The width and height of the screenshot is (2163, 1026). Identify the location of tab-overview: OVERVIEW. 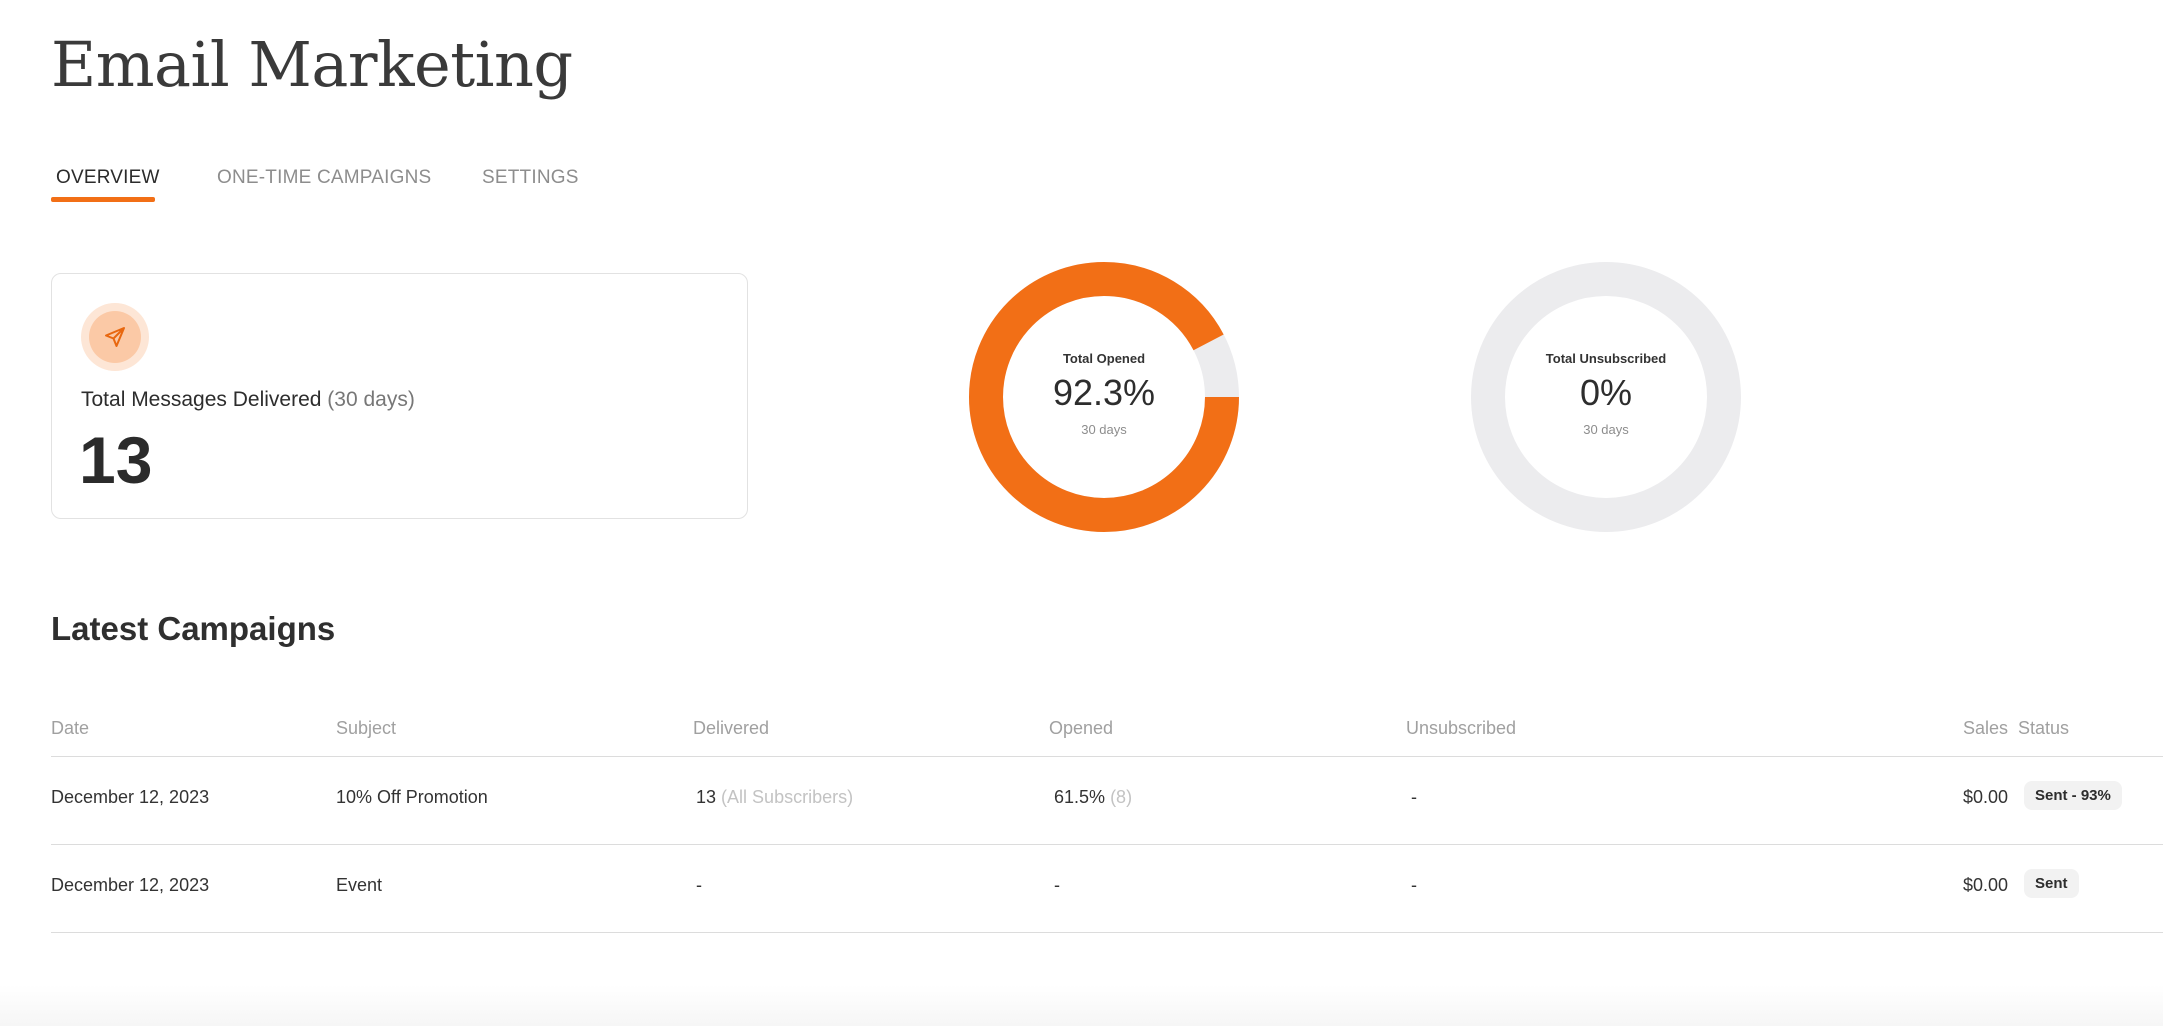
(108, 177).